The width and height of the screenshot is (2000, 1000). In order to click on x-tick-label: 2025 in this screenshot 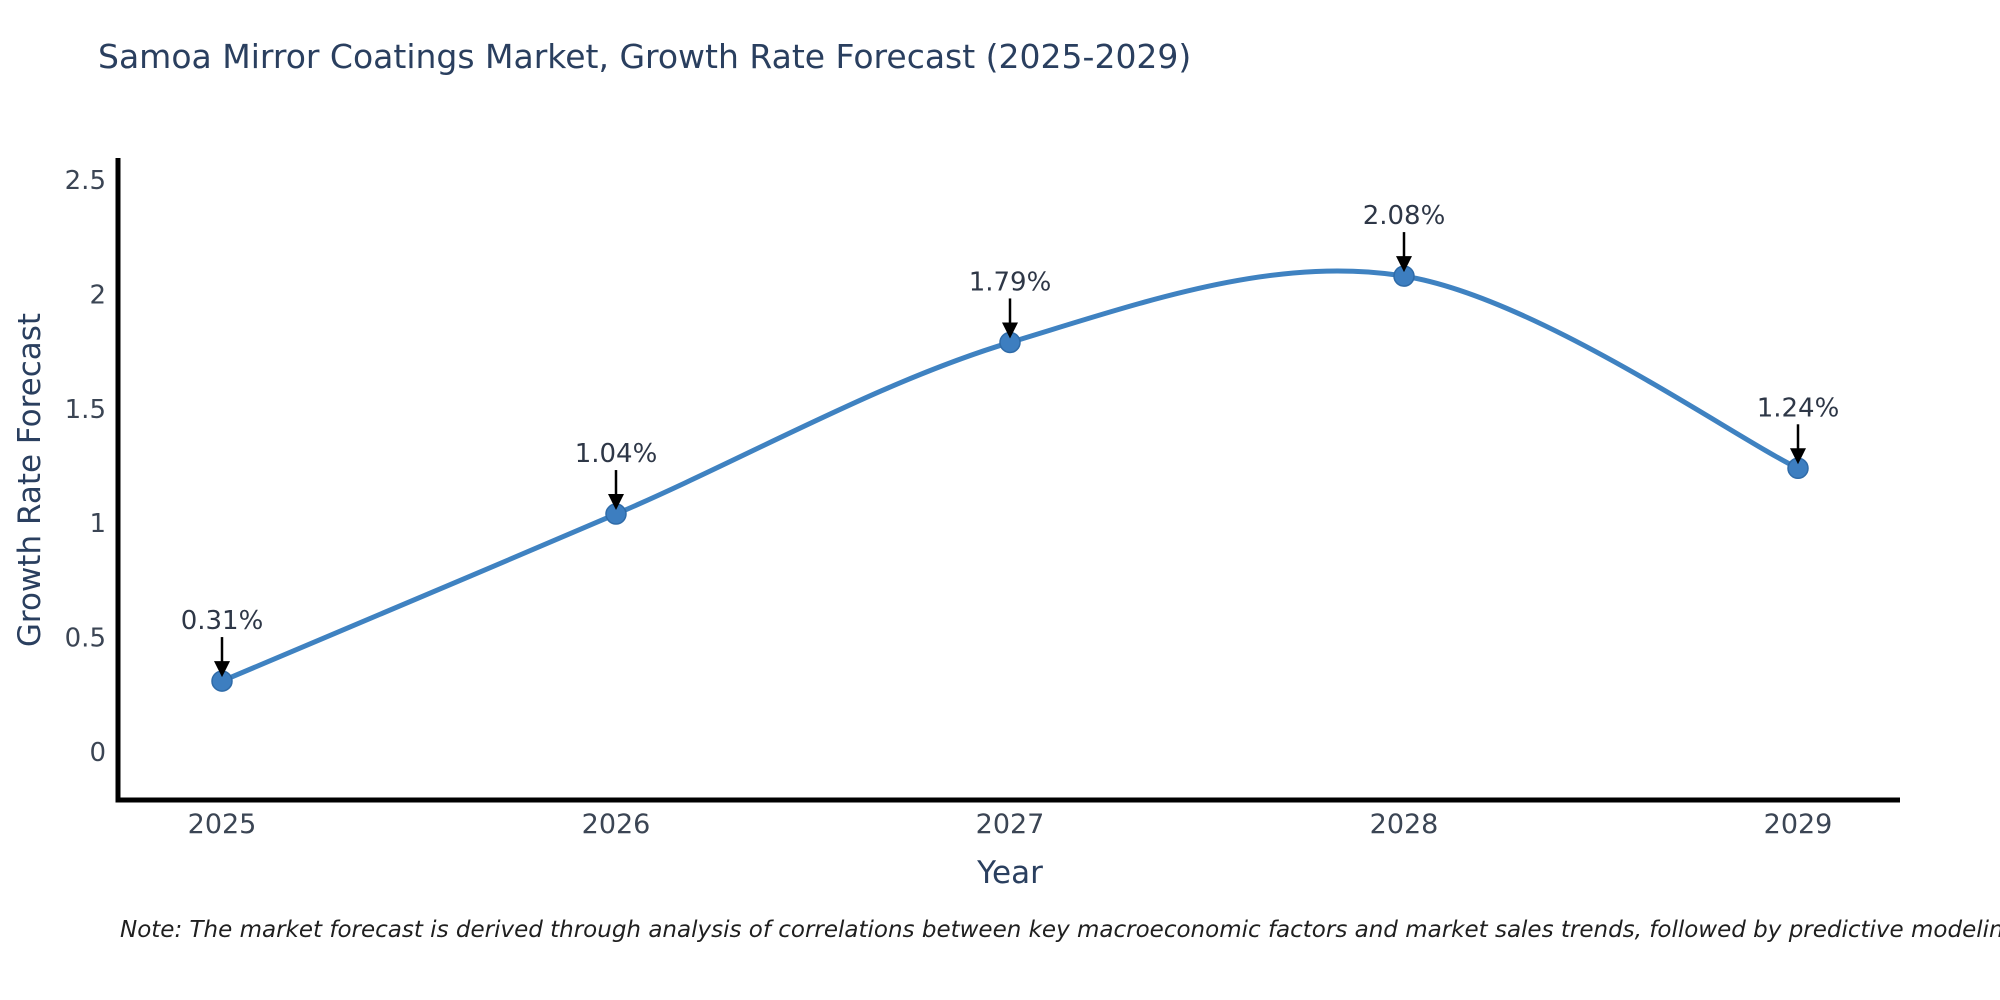, I will do `click(222, 824)`.